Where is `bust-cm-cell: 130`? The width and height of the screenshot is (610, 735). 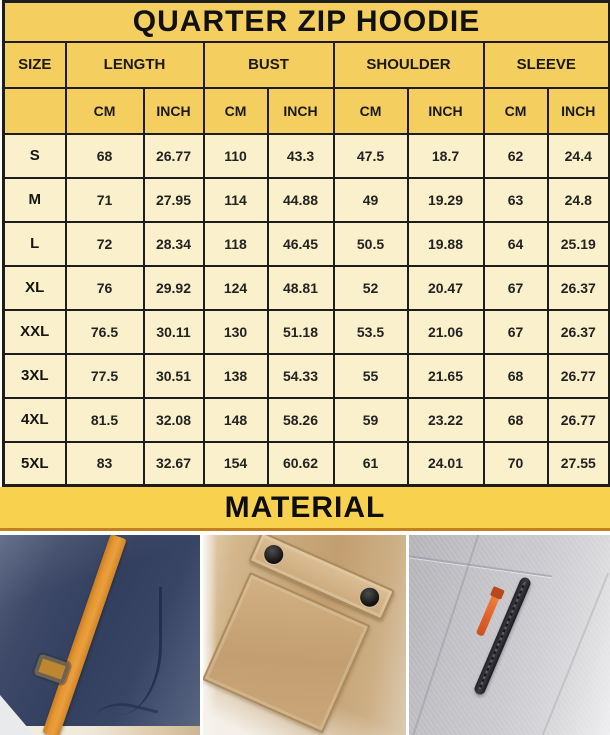 bust-cm-cell: 130 is located at coordinates (235, 331).